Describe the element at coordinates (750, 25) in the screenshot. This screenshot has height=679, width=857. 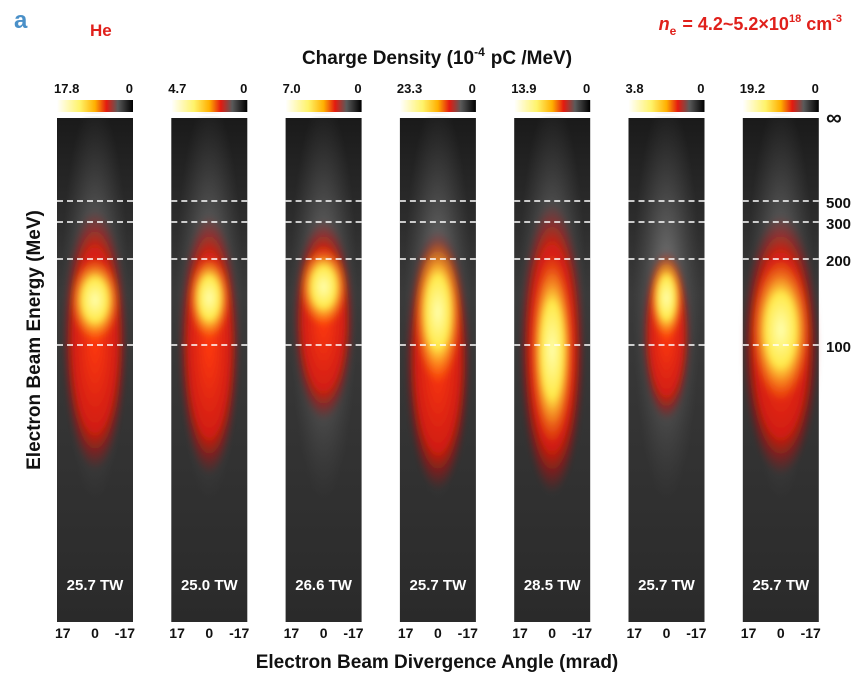
I see `density-label: ne = 4.2~5.2×1018 cm-3` at that location.